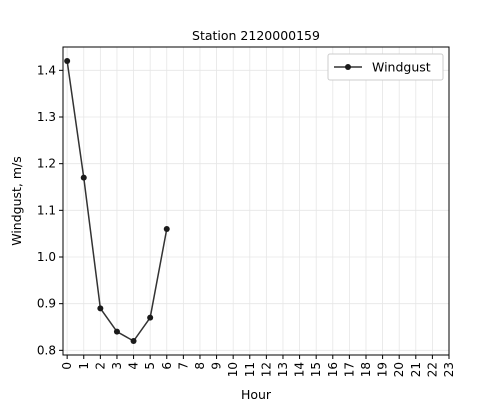  What do you see at coordinates (300, 369) in the screenshot?
I see `x-tick-label: 14` at bounding box center [300, 369].